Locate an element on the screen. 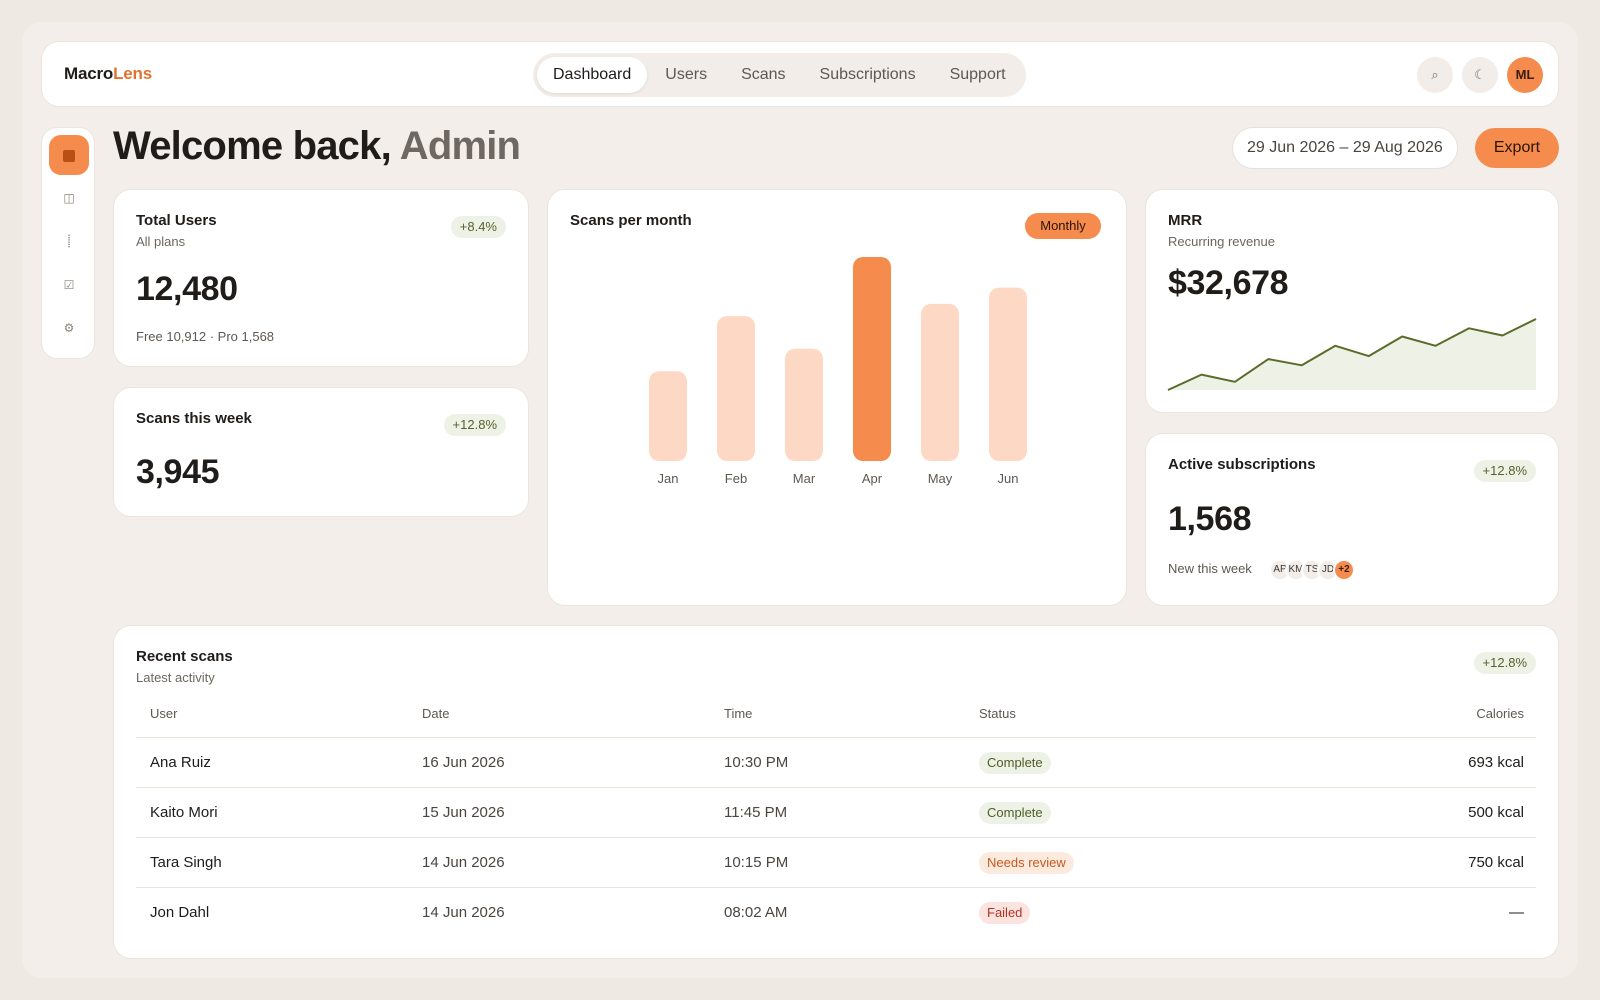 The height and width of the screenshot is (1000, 1600). column-header-calories: Calories is located at coordinates (1500, 713).